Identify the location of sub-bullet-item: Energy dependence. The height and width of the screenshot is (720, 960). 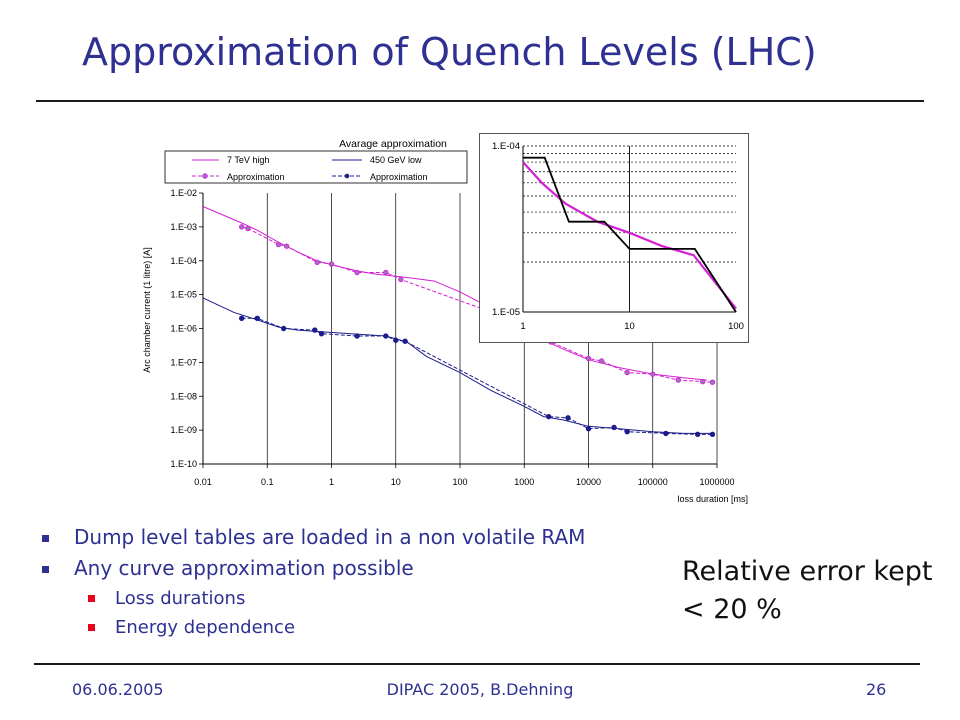
(310, 627).